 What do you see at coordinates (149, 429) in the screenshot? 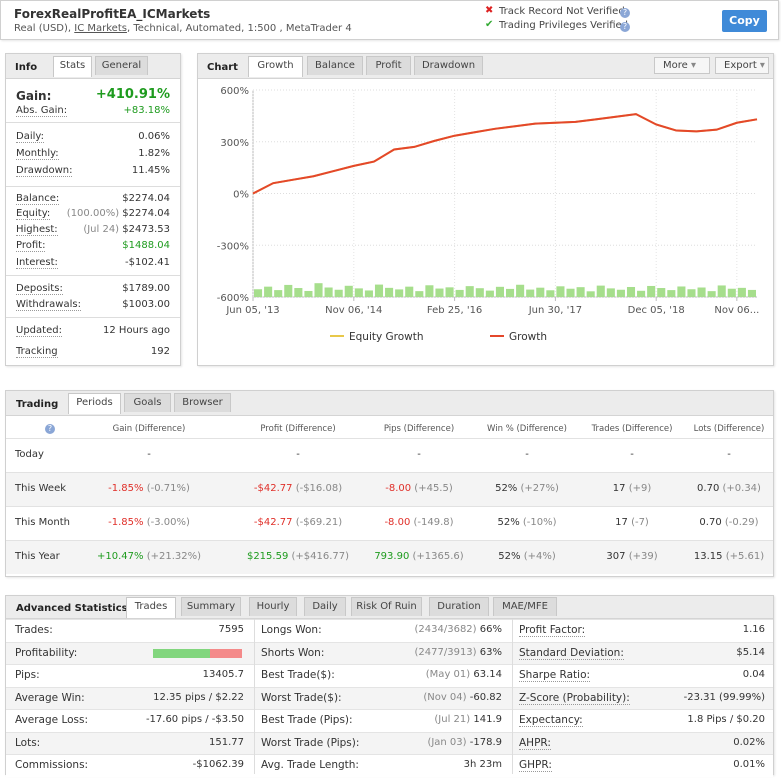
I see `column-header: Gain (Difference)` at bounding box center [149, 429].